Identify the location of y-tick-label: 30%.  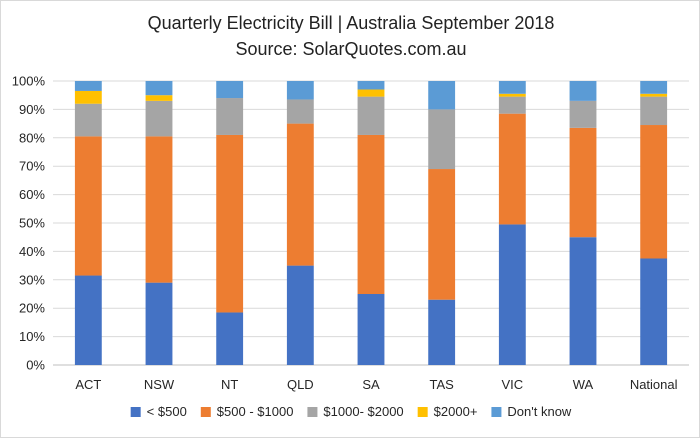
(32, 279).